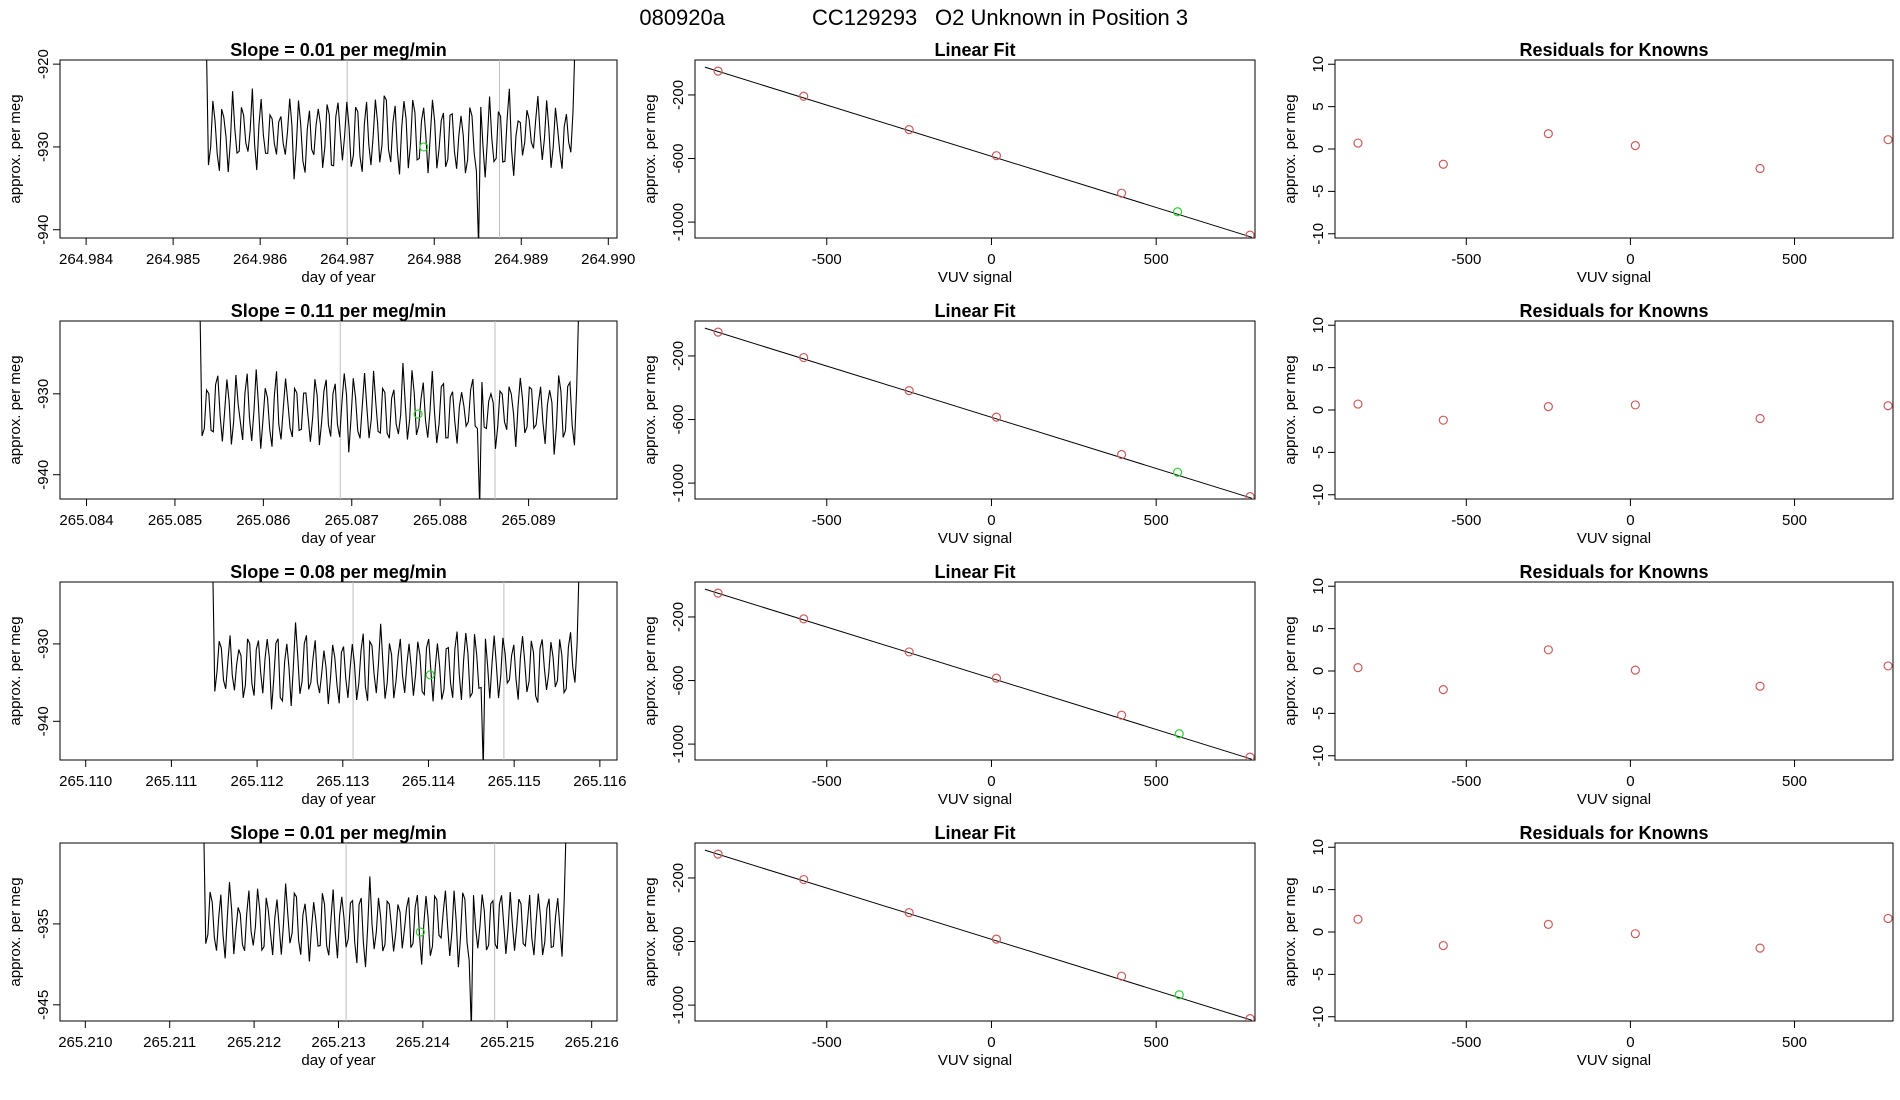  What do you see at coordinates (592, 1042) in the screenshot?
I see `x-tick-label: 265.216` at bounding box center [592, 1042].